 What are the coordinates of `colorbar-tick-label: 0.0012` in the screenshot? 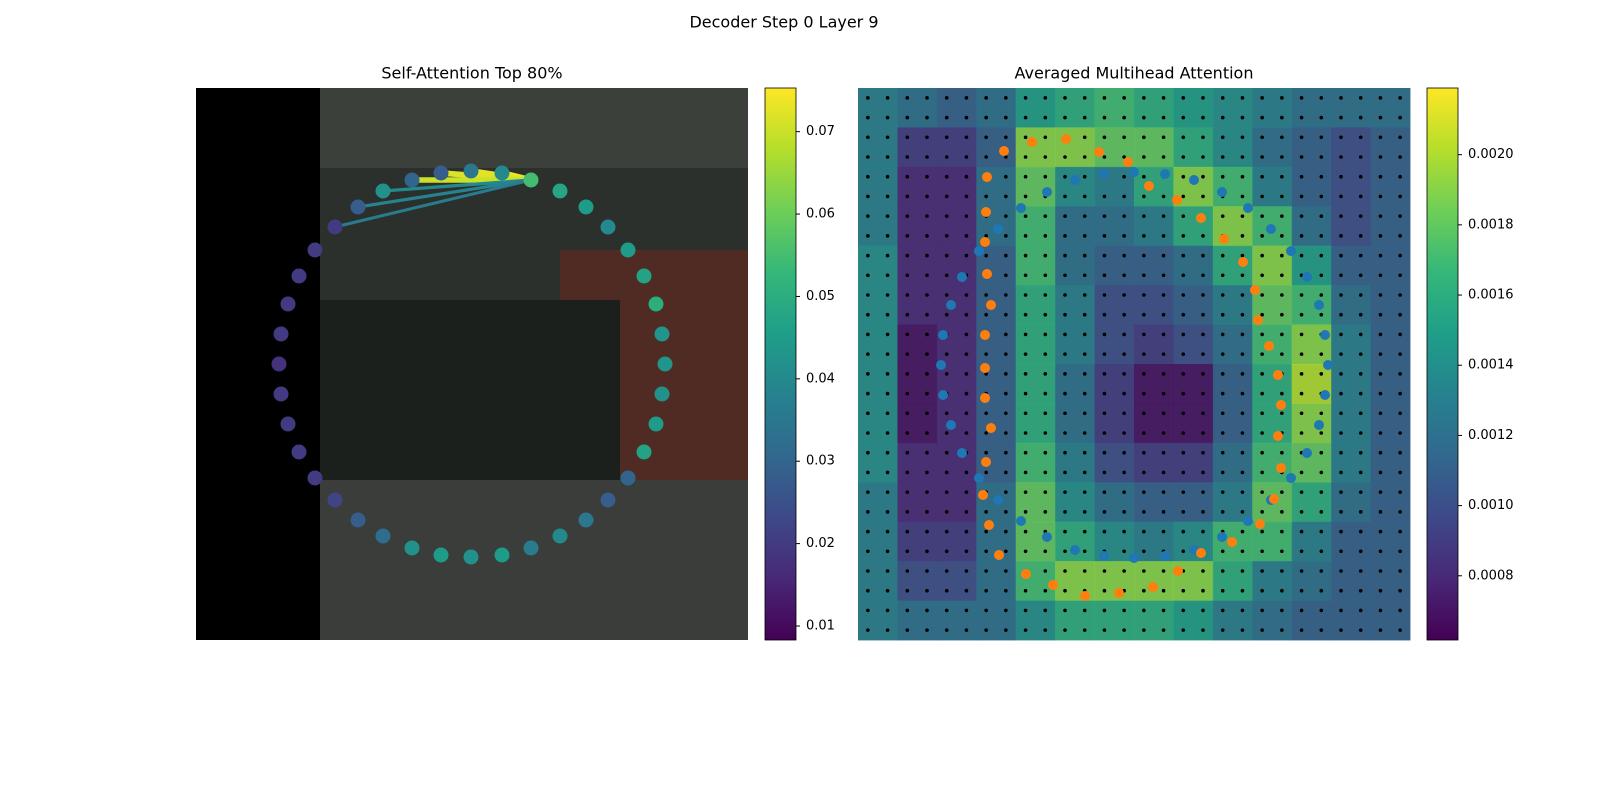 It's located at (1491, 435).